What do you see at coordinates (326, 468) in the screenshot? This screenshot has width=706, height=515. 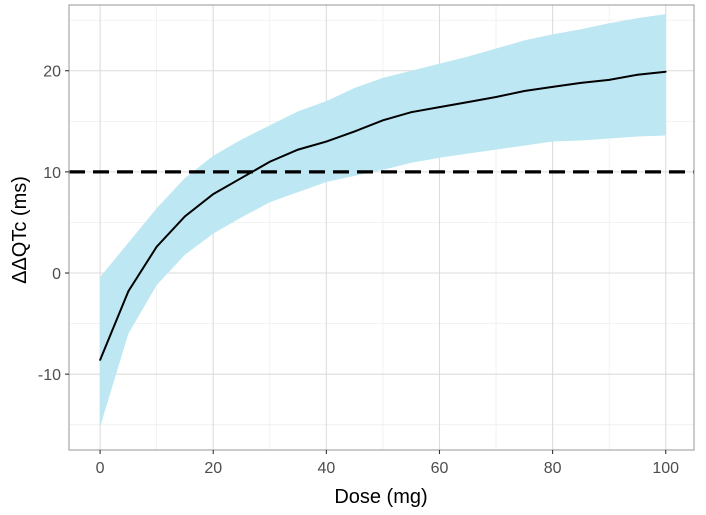 I see `x-tick-label: 40` at bounding box center [326, 468].